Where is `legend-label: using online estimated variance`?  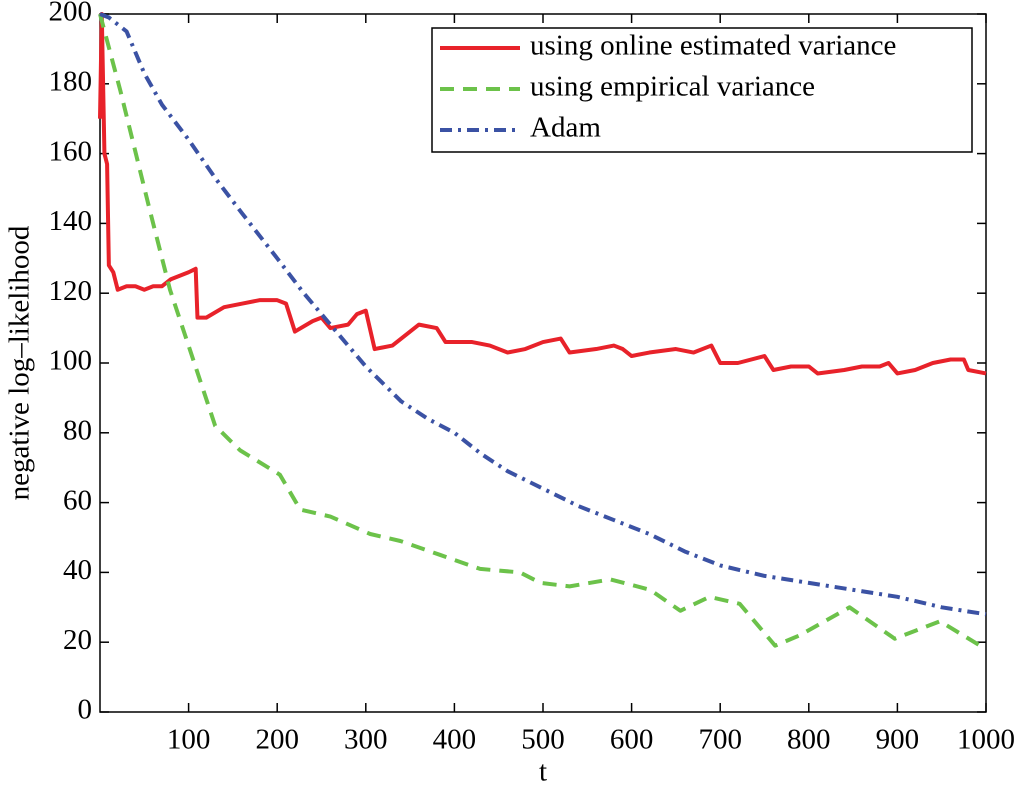
legend-label: using online estimated variance is located at coordinates (713, 46).